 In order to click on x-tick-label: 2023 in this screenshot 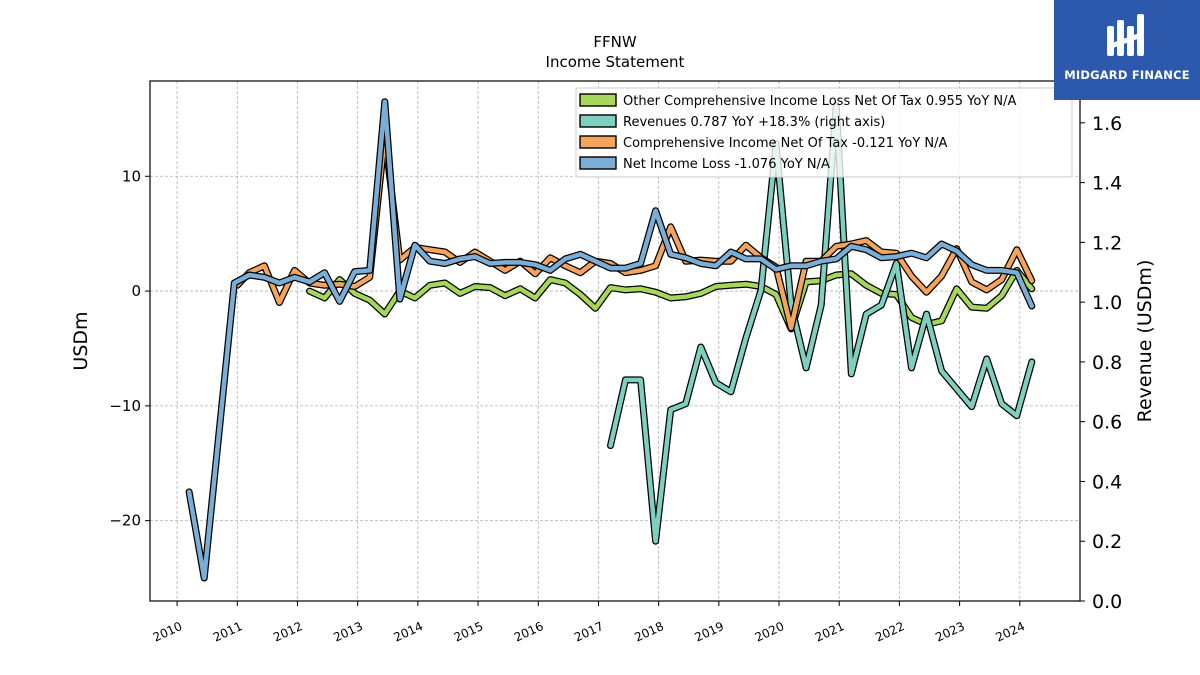, I will do `click(950, 632)`.